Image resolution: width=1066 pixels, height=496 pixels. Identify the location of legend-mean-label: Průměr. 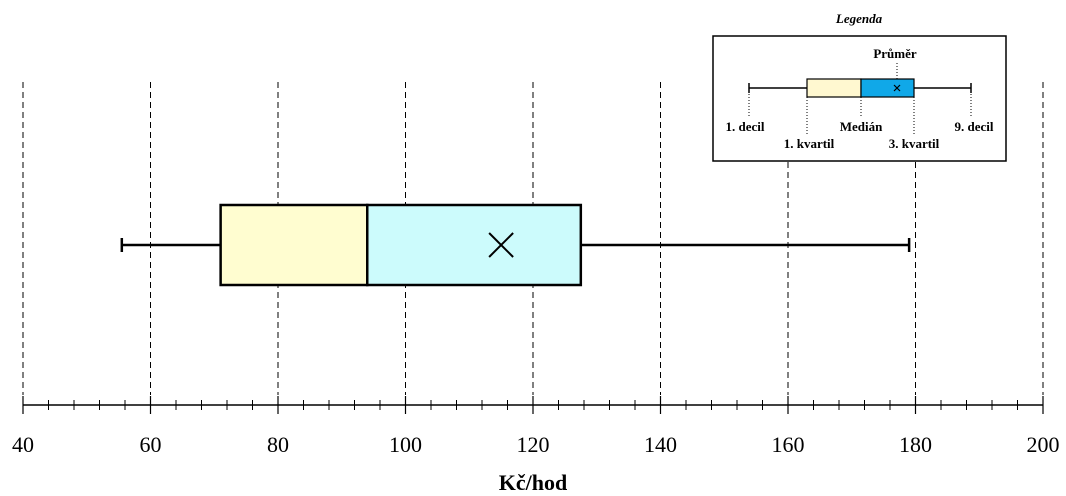
(895, 53).